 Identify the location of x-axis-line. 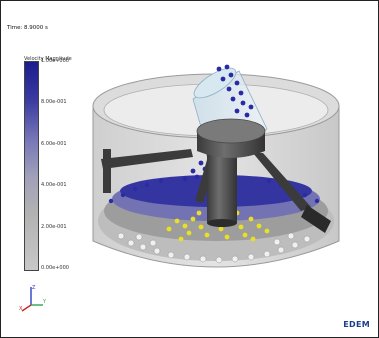
(26, 308).